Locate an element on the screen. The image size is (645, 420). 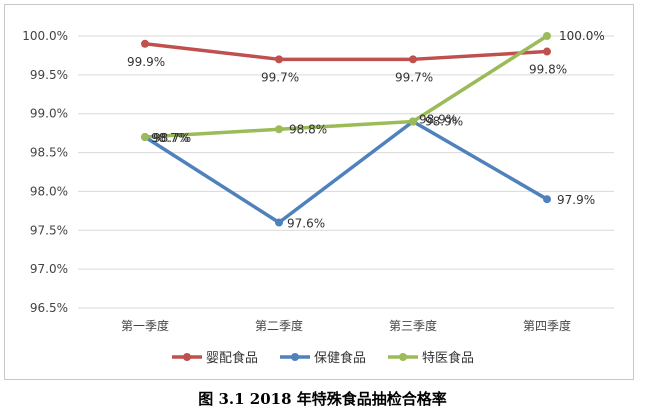
data-label: 100.0% is located at coordinates (582, 36).